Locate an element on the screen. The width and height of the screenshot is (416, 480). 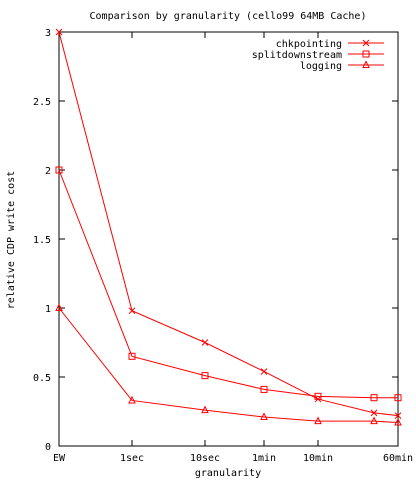
y-tick-label: 2.5 is located at coordinates (42, 102).